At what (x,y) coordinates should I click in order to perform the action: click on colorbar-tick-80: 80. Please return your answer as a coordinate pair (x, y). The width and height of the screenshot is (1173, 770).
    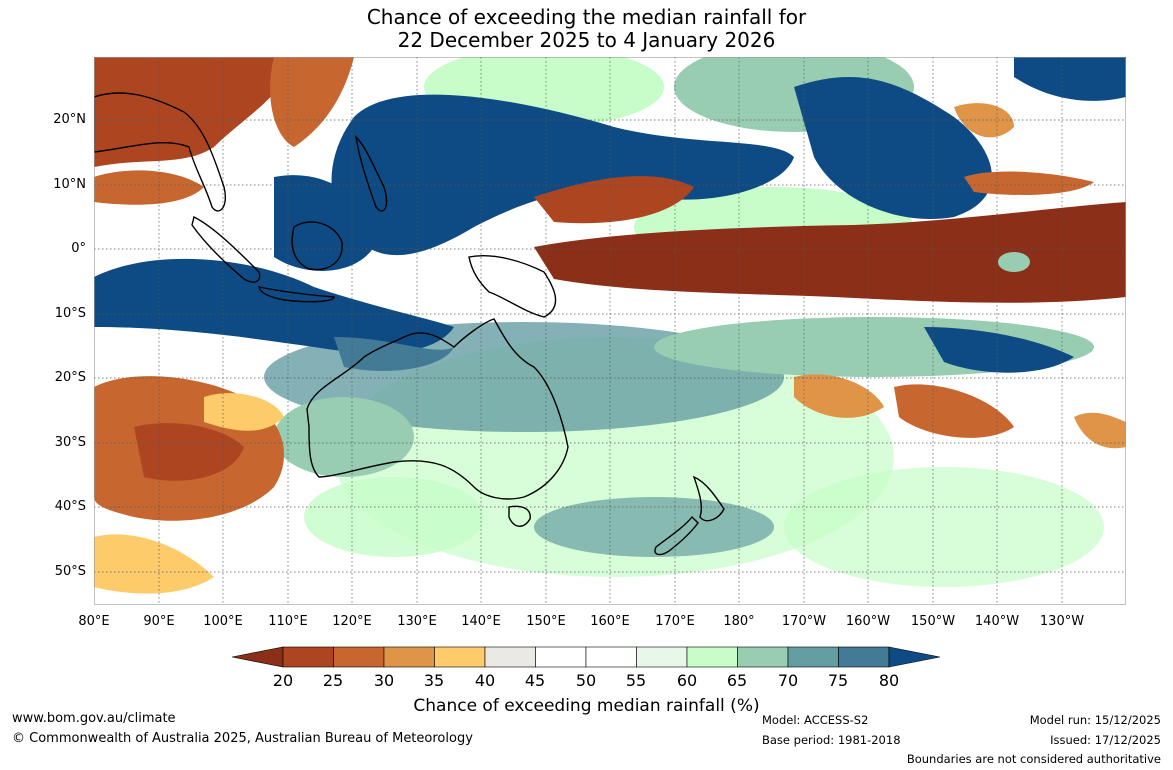
    Looking at the image, I should click on (889, 680).